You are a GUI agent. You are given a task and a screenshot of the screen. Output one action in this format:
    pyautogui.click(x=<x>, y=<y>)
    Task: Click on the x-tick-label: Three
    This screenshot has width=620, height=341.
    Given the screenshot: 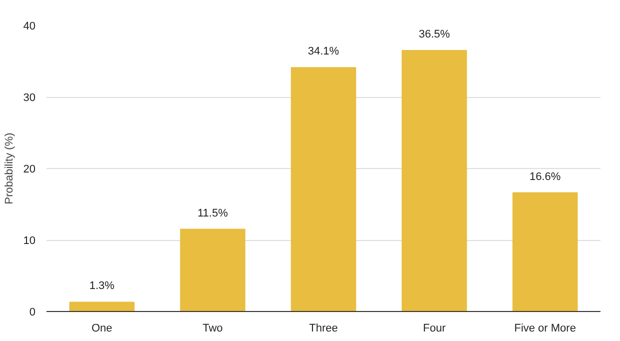 What is the action you would take?
    pyautogui.click(x=323, y=328)
    